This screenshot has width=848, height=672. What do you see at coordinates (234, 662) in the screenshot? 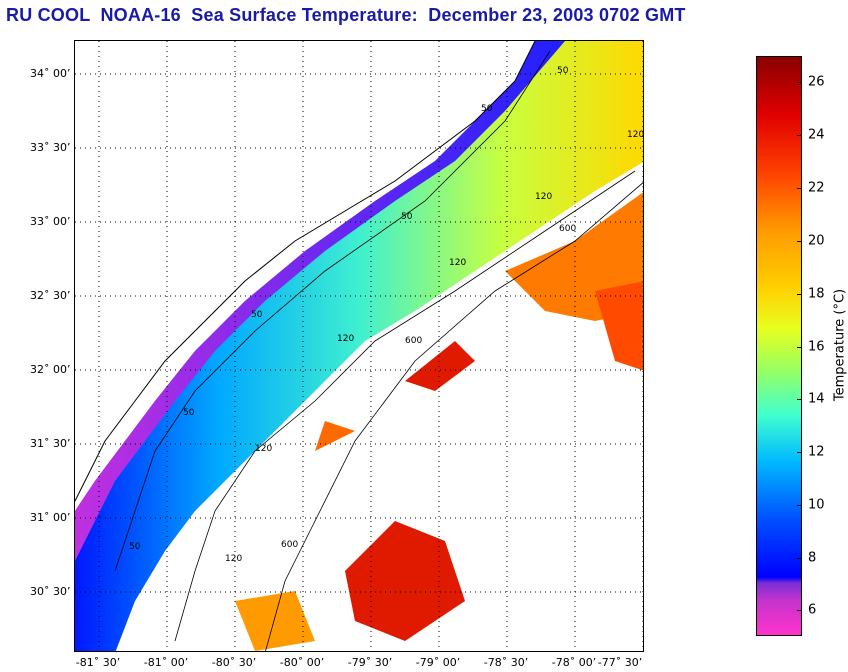
I see `longitude-label: -80˚ 30’` at bounding box center [234, 662].